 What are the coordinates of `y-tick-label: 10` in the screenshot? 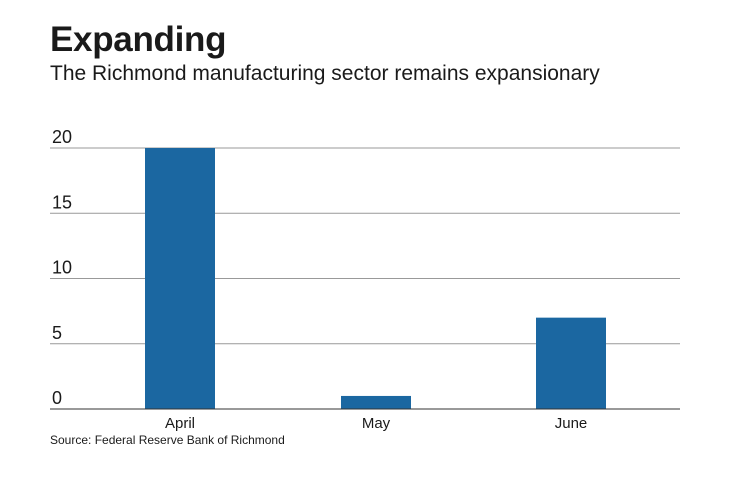 It's located at (62, 268).